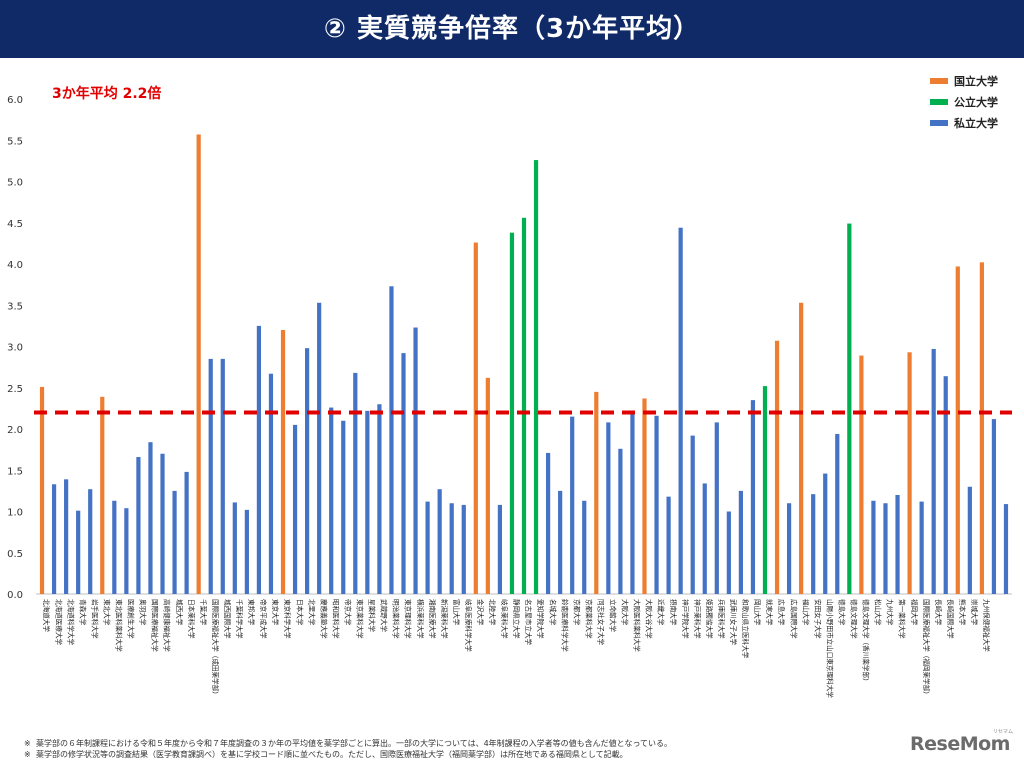 This screenshot has height=768, width=1024. I want to click on x-tick-label: 名城大学, so click(552, 612).